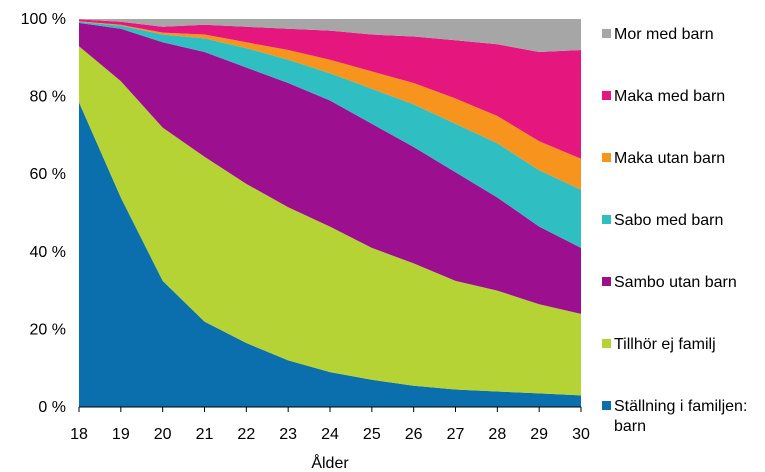 This screenshot has height=472, width=765. What do you see at coordinates (330, 462) in the screenshot?
I see `x-axis-title: Ålder` at bounding box center [330, 462].